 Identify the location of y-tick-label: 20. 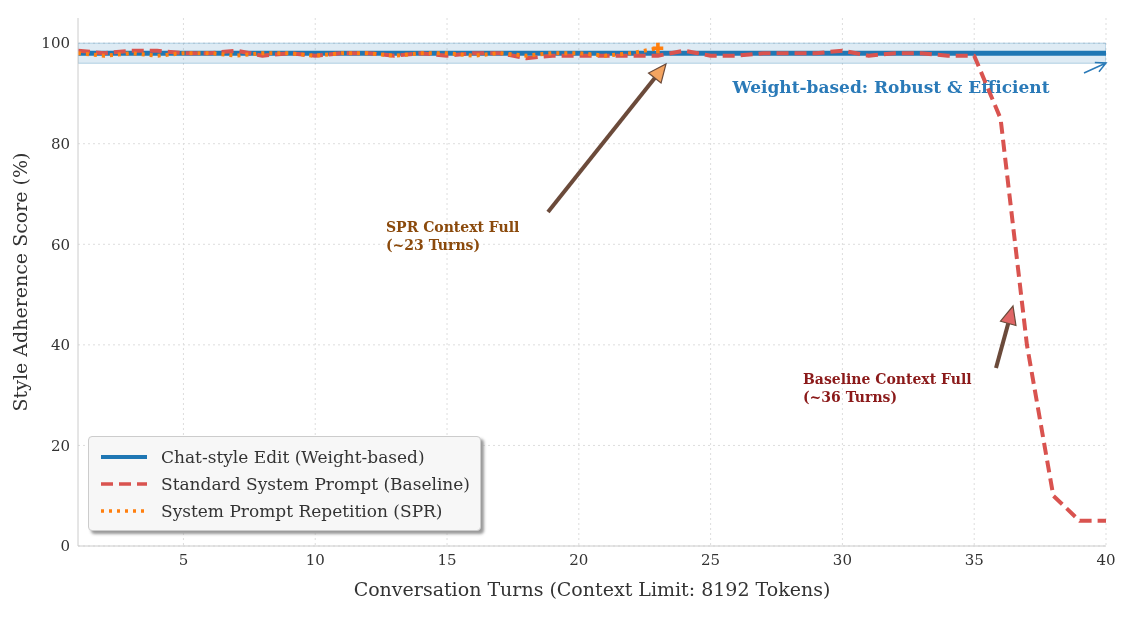
(60, 445).